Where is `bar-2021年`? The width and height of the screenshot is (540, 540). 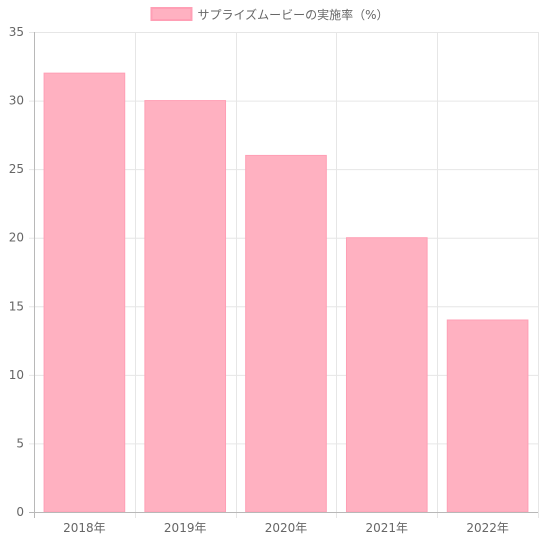
bar-2021年 is located at coordinates (386, 375).